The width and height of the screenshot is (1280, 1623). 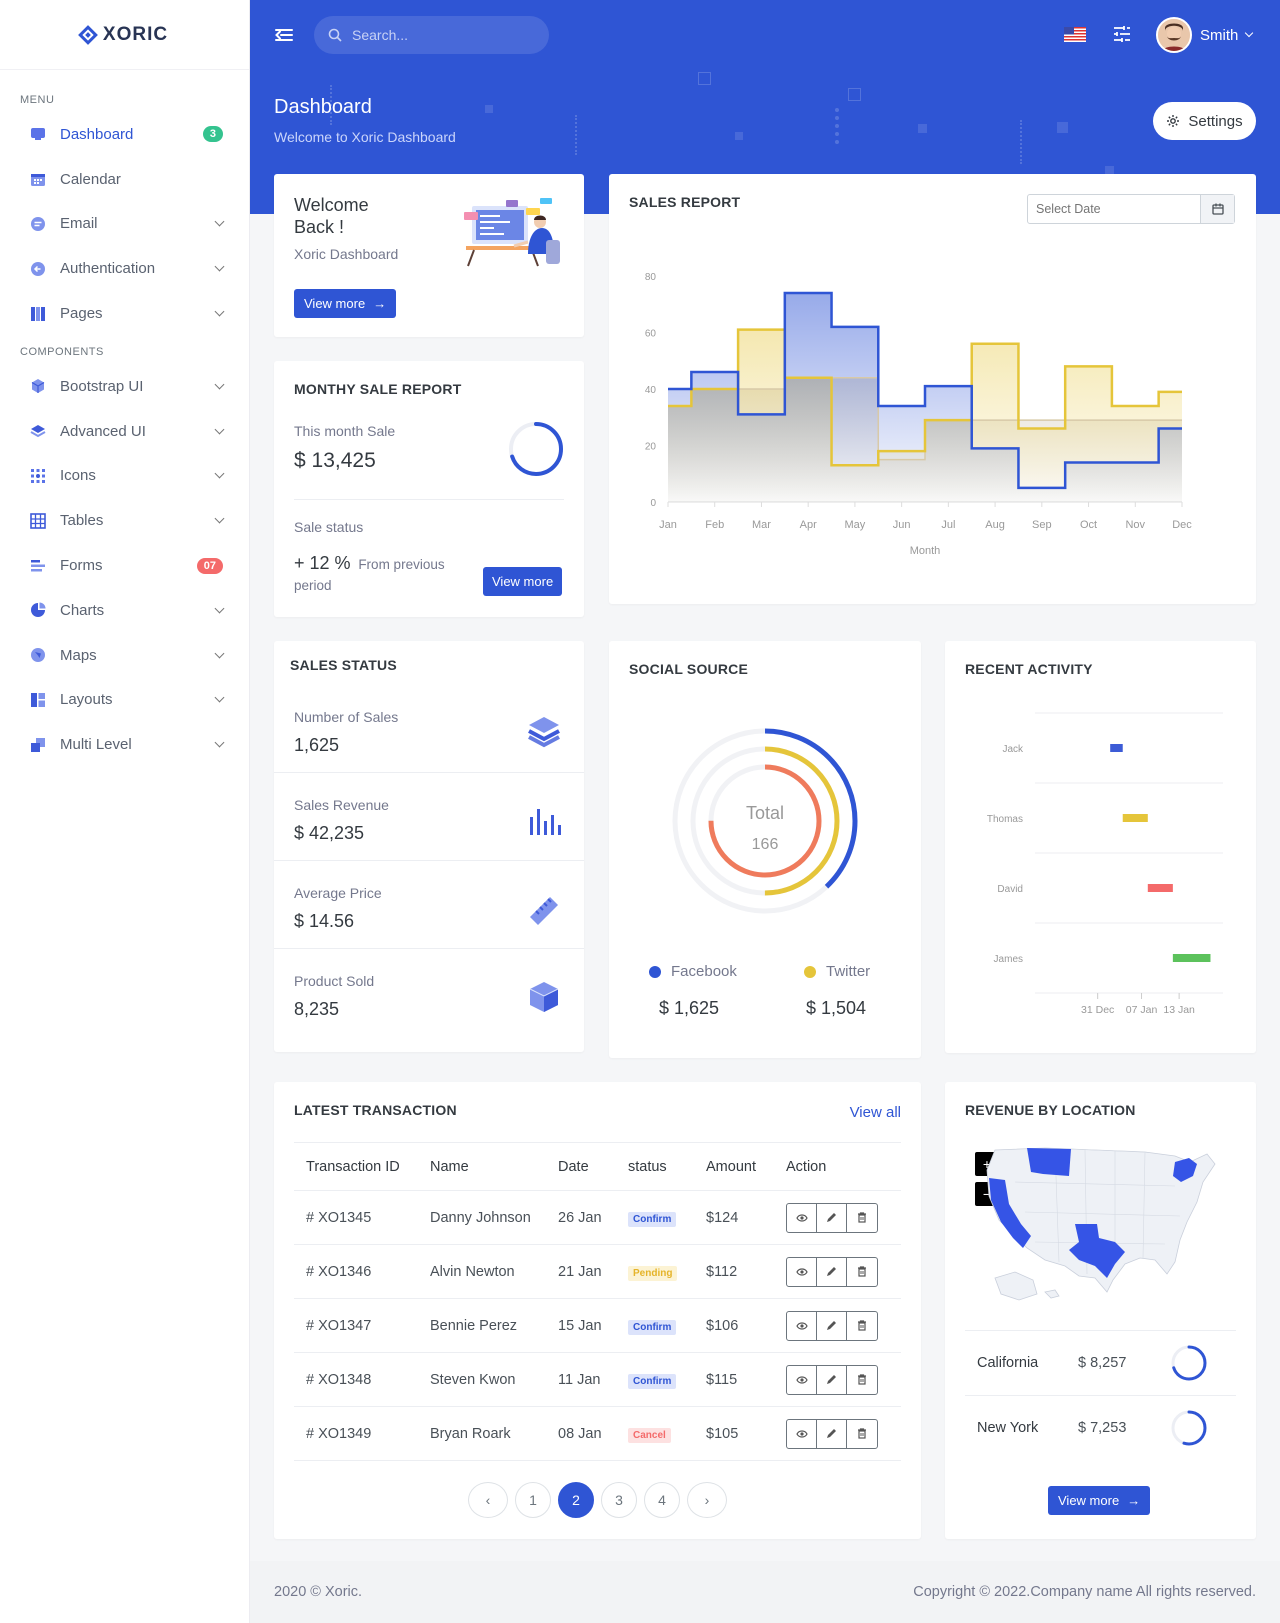 I want to click on sidebar-item-email: Email, so click(x=124, y=224).